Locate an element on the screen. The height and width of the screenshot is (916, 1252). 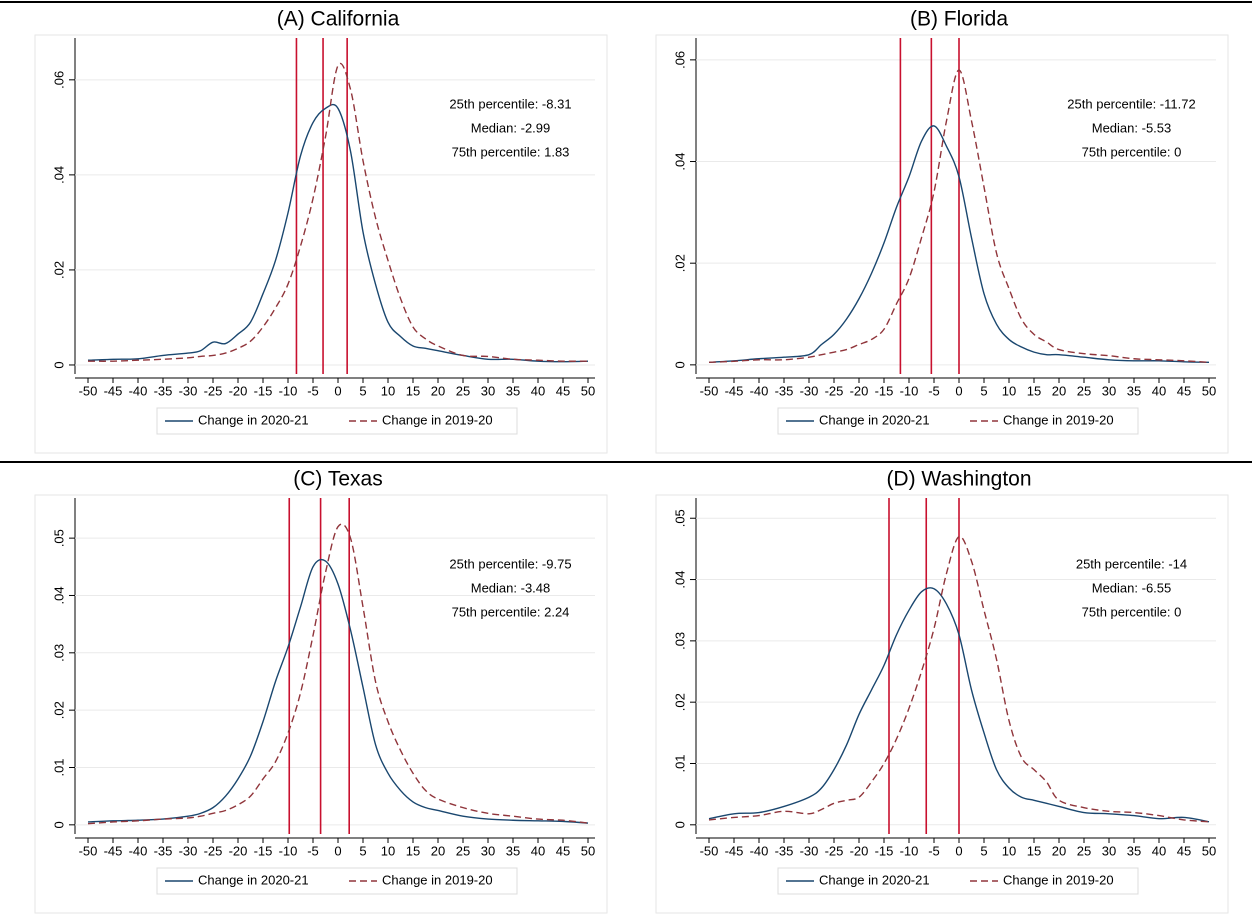
y-tick-label: .01 is located at coordinates (679, 763).